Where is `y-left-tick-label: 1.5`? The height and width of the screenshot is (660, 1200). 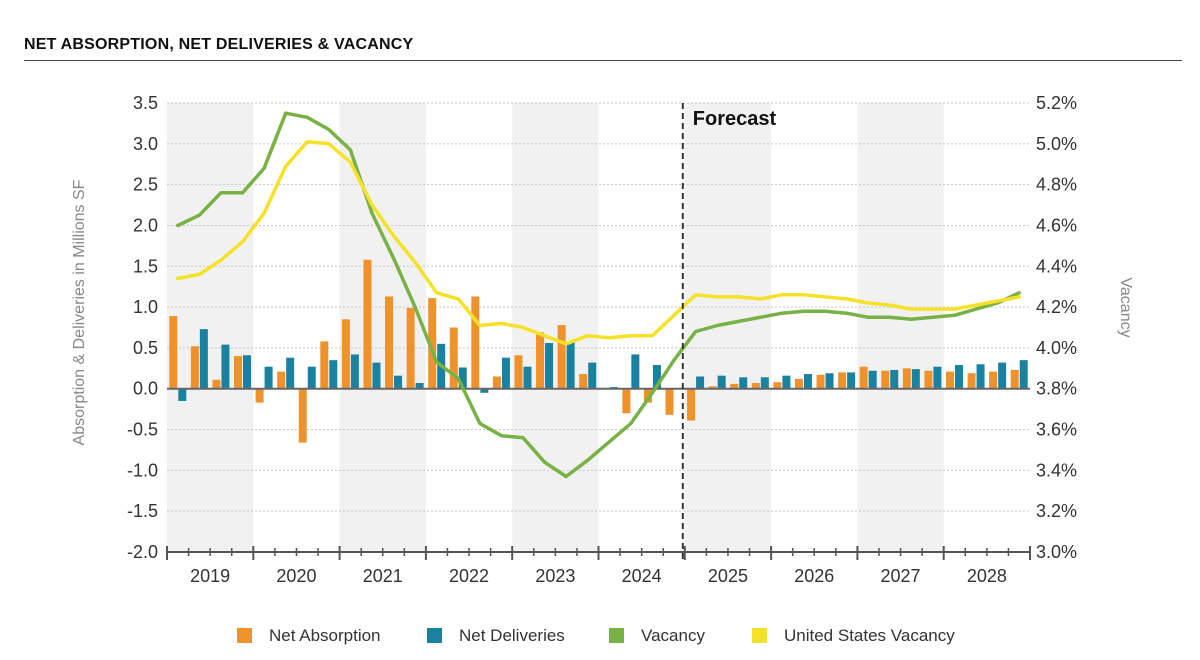 y-left-tick-label: 1.5 is located at coordinates (145, 266).